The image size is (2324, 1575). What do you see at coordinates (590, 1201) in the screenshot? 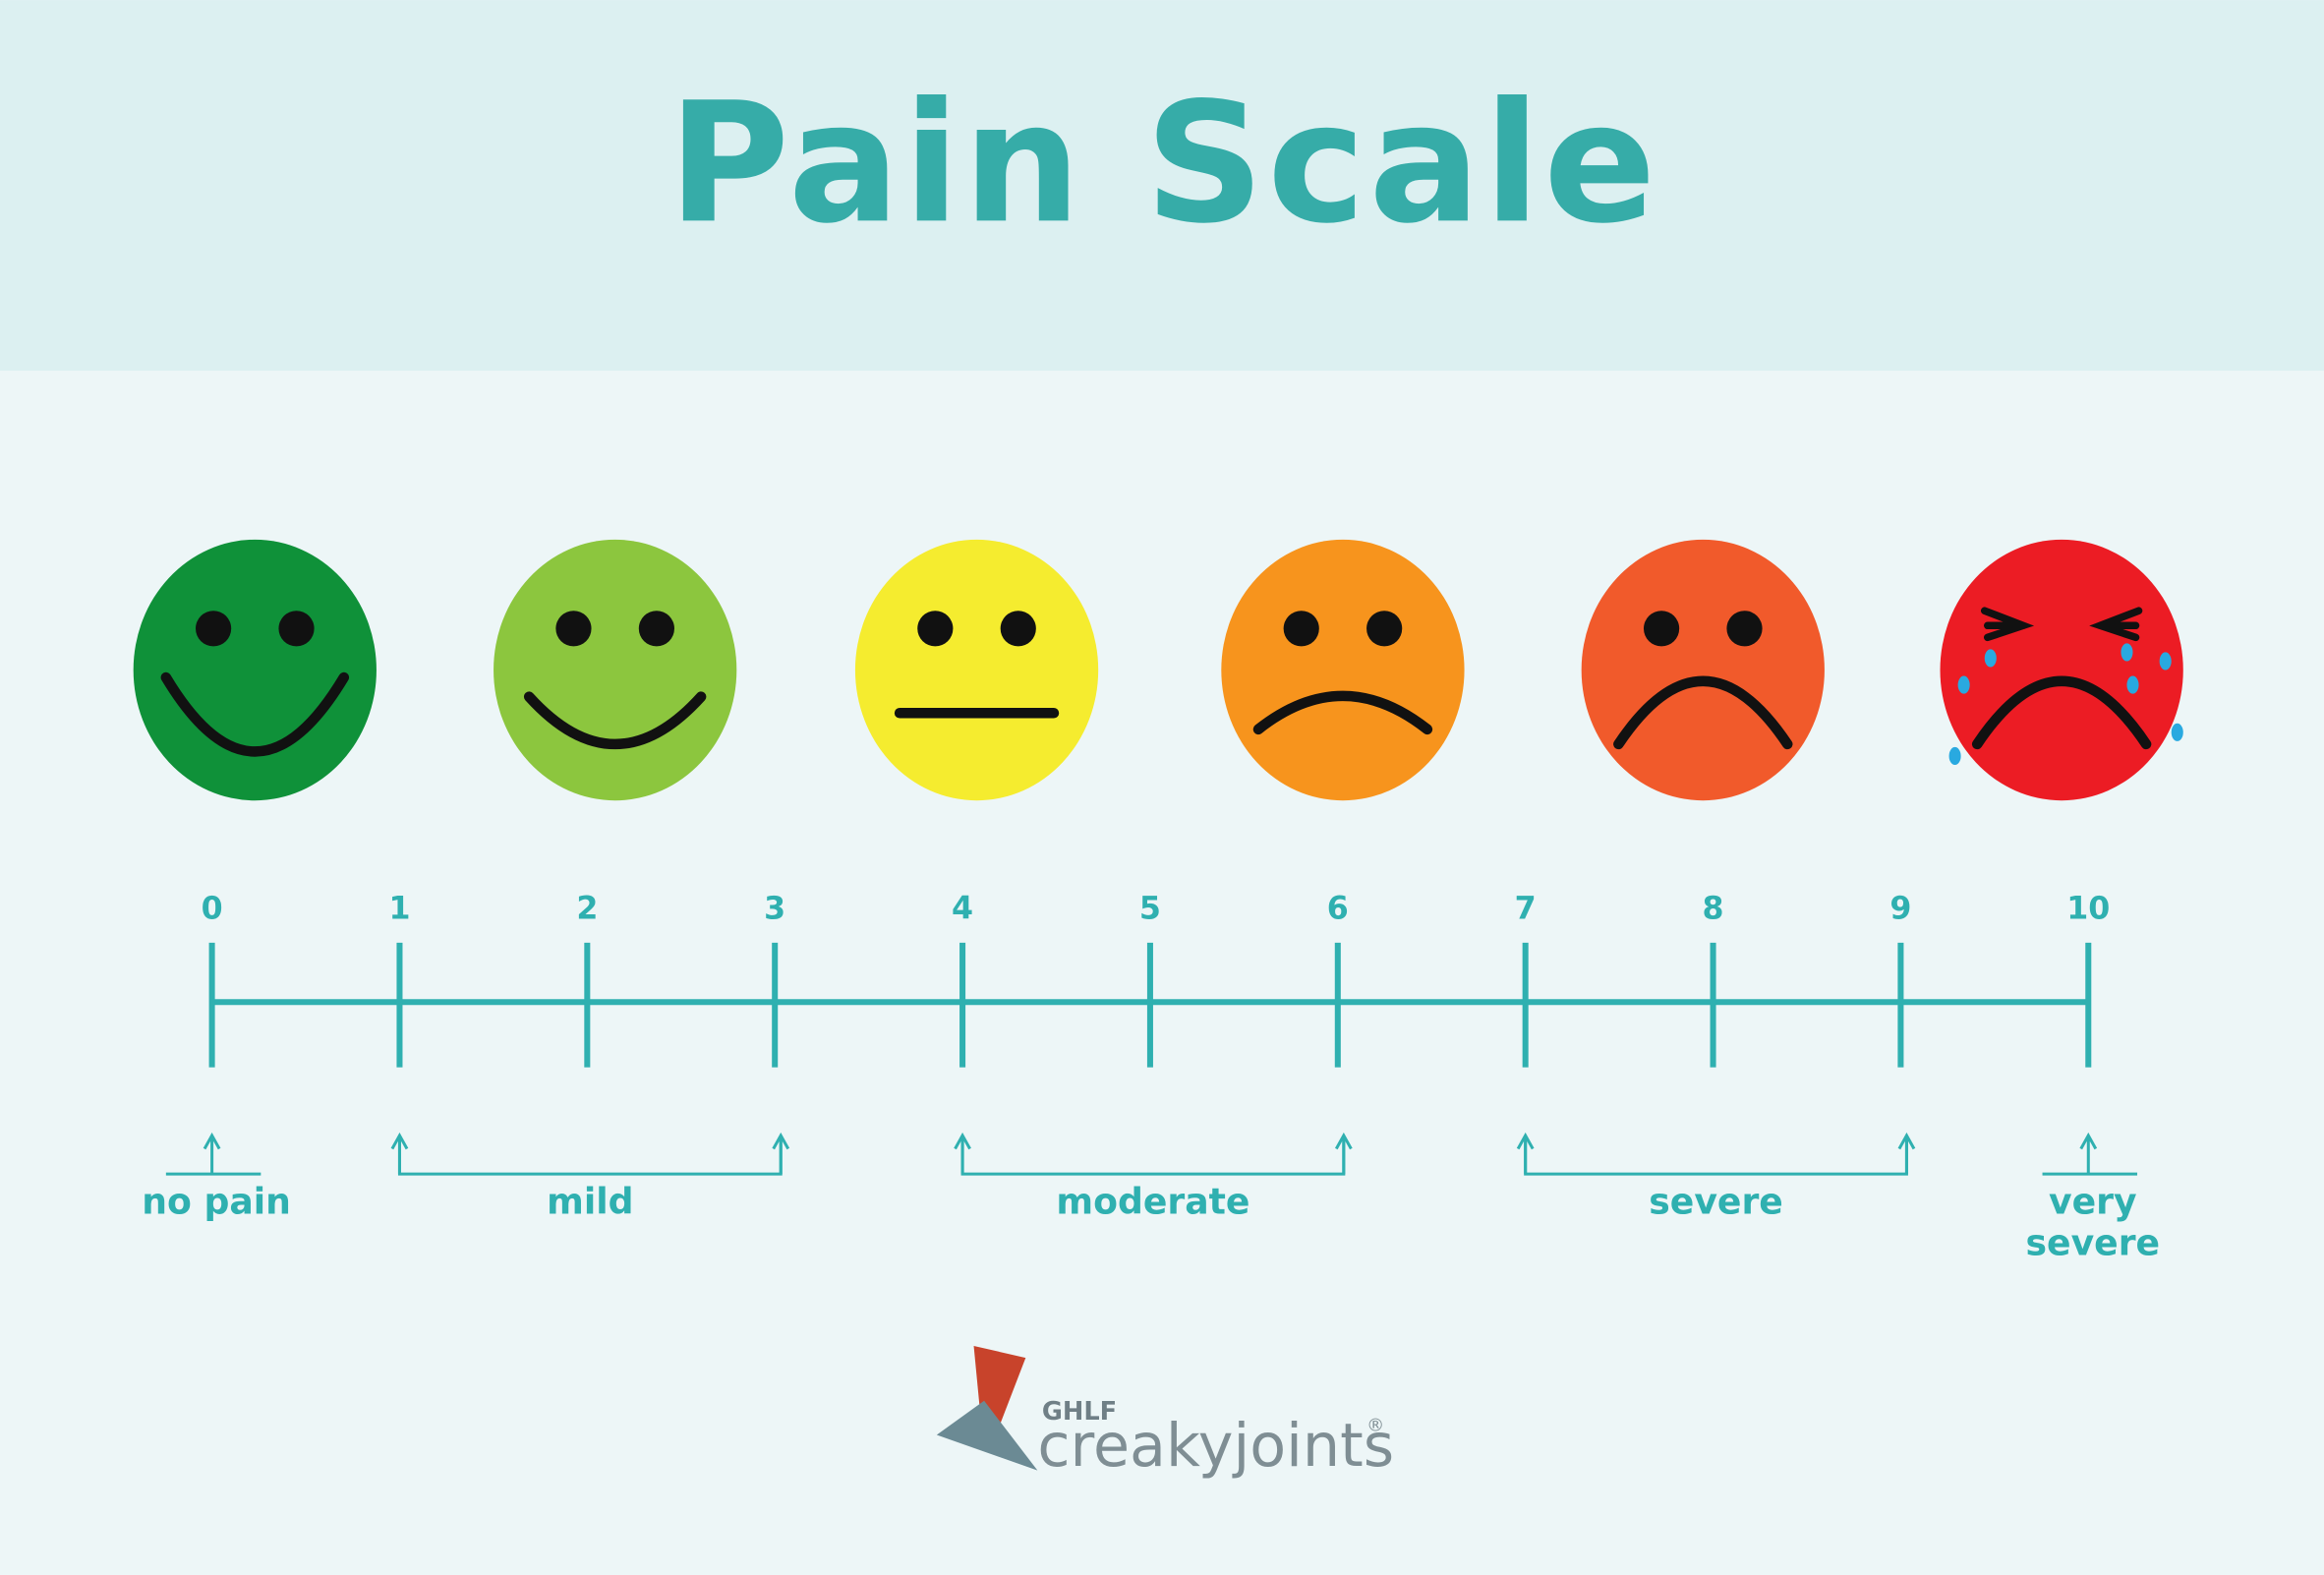
I see `range-label: mild` at bounding box center [590, 1201].